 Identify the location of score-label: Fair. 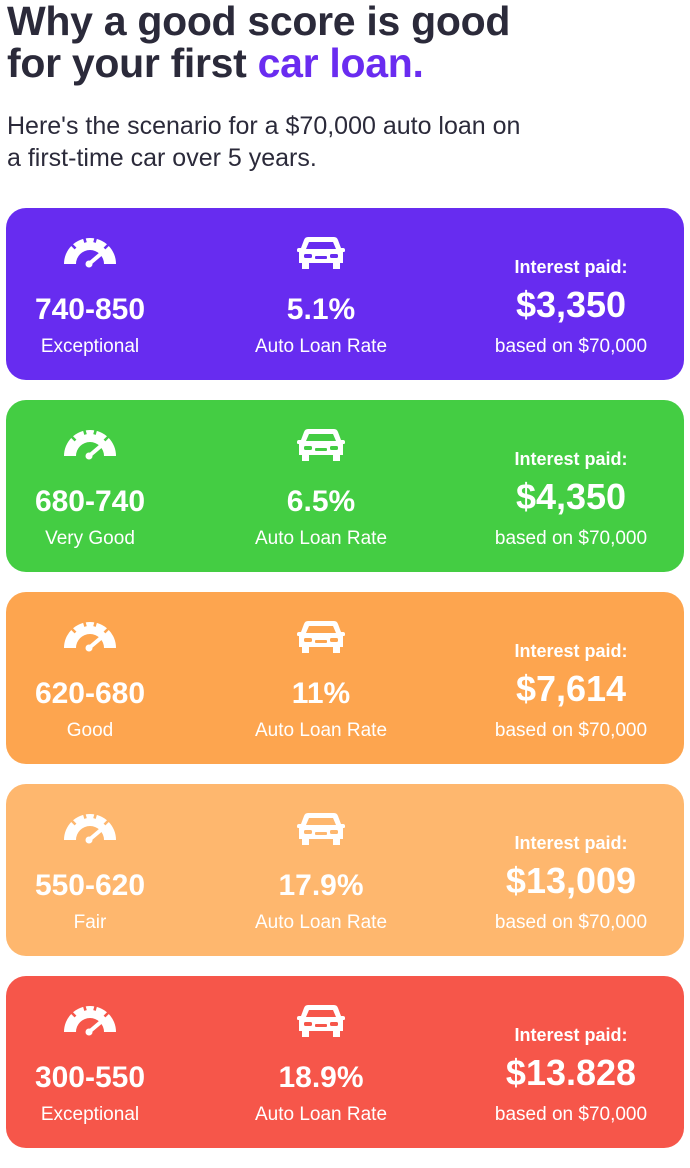
(90, 922).